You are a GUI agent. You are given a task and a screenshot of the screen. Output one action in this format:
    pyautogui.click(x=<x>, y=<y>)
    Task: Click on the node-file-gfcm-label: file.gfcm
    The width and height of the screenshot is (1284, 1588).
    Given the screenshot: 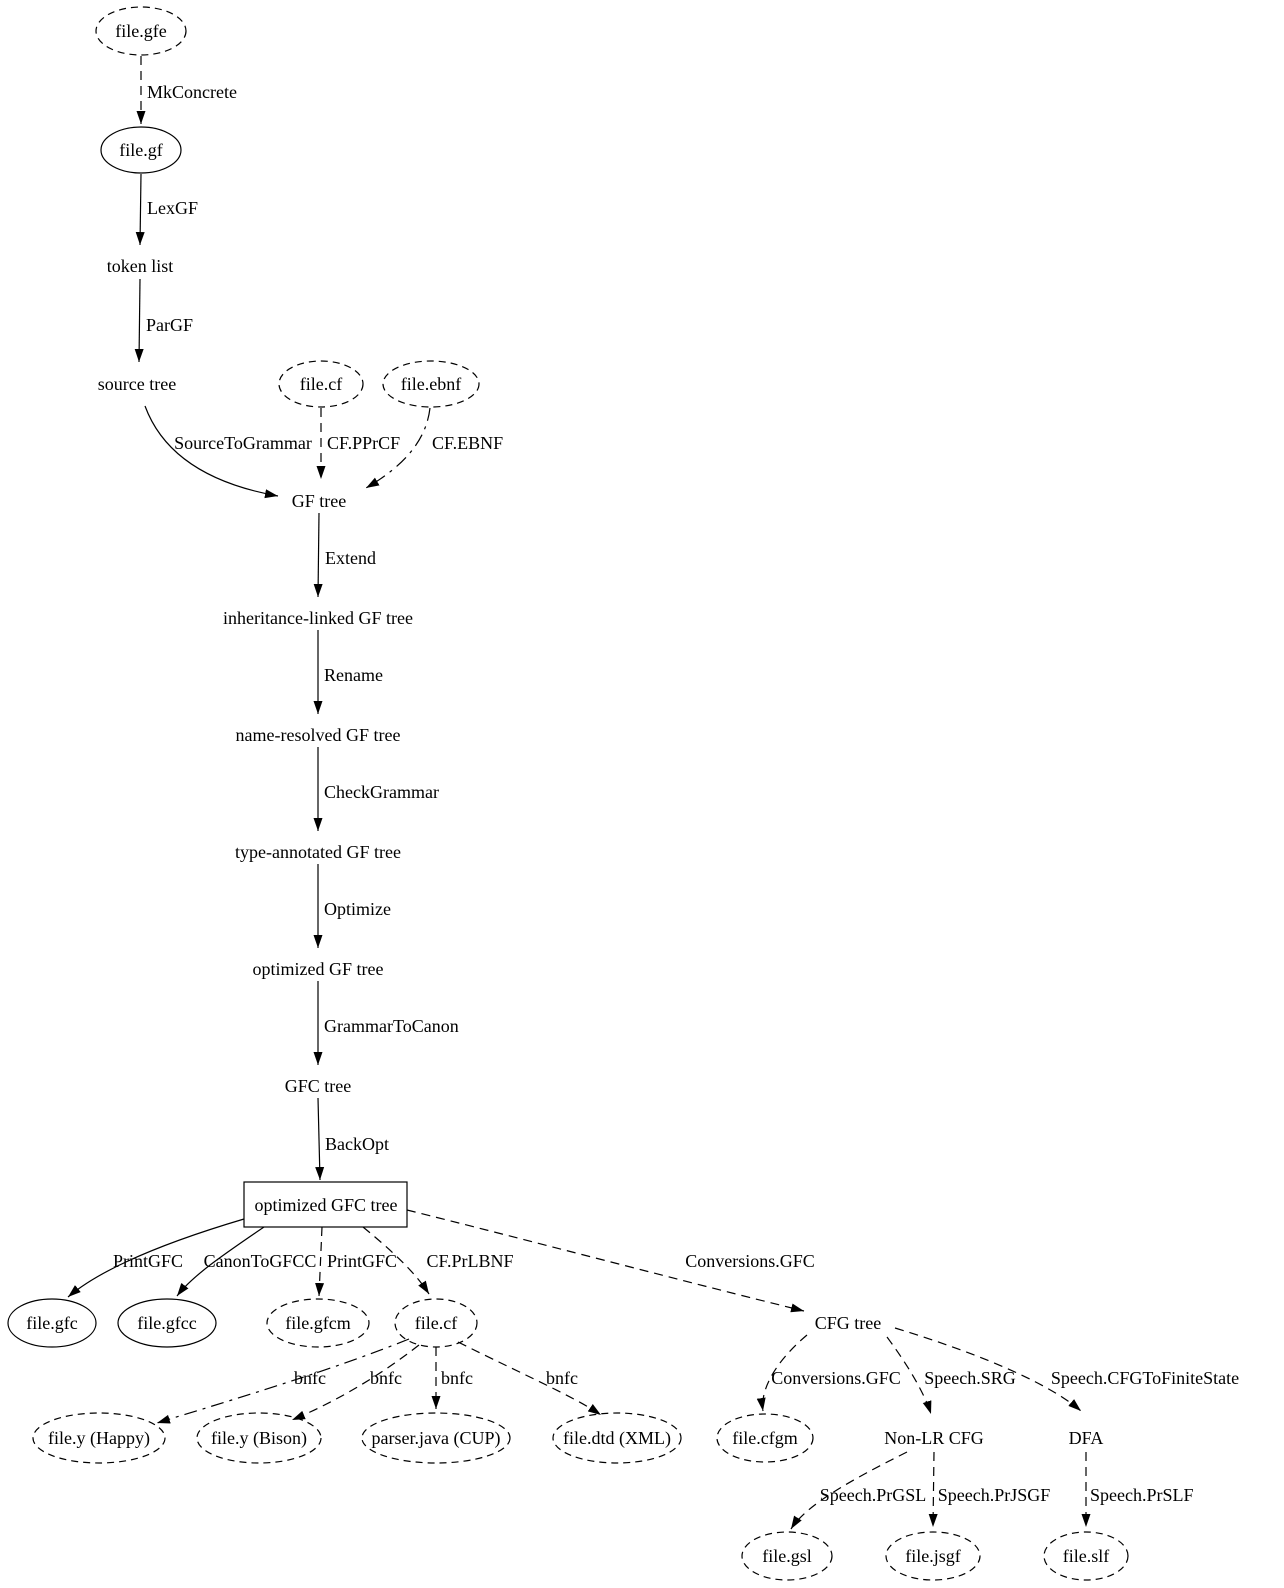 What is the action you would take?
    pyautogui.click(x=317, y=1323)
    